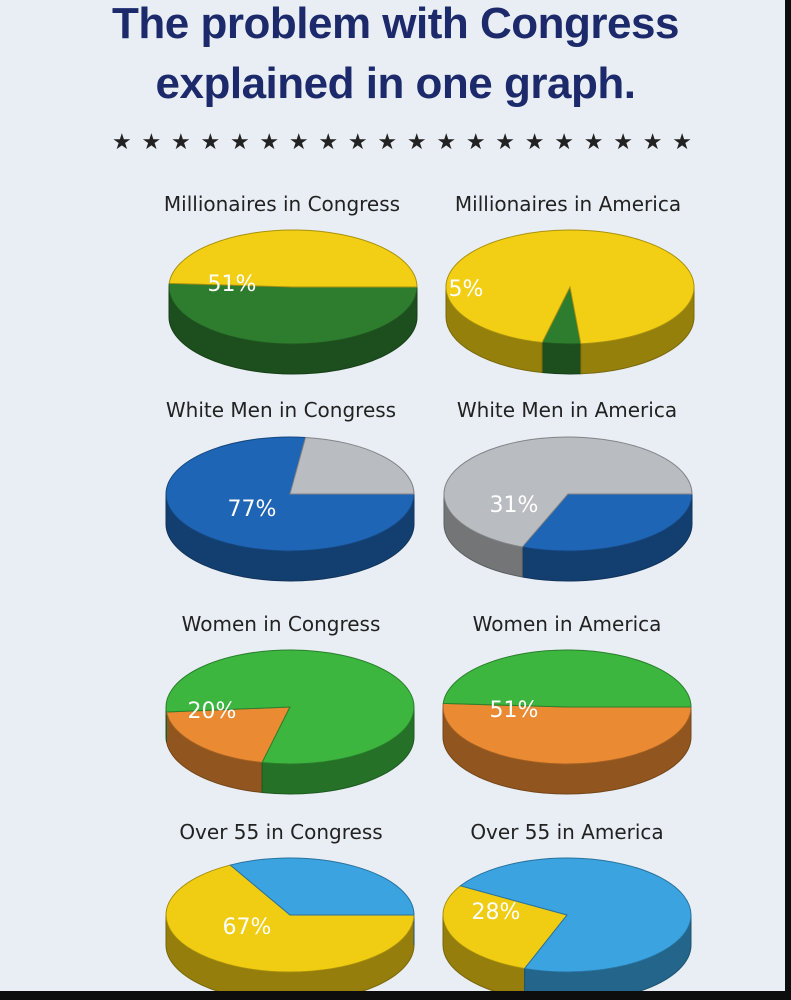  What do you see at coordinates (561, 358) in the screenshot?
I see `pie-side-wall` at bounding box center [561, 358].